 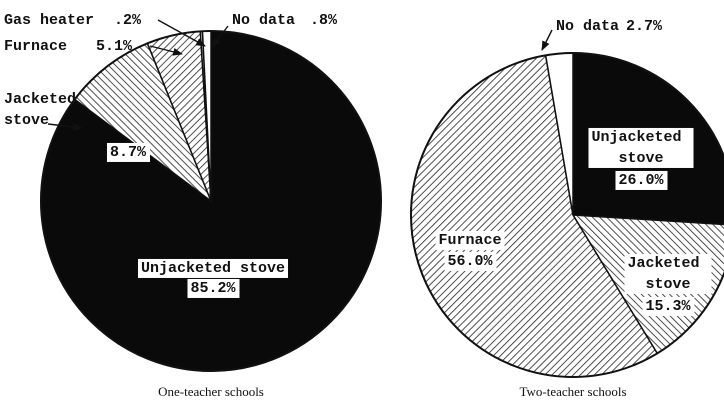 What do you see at coordinates (114, 46) in the screenshot?
I see `value-label: 5.1%` at bounding box center [114, 46].